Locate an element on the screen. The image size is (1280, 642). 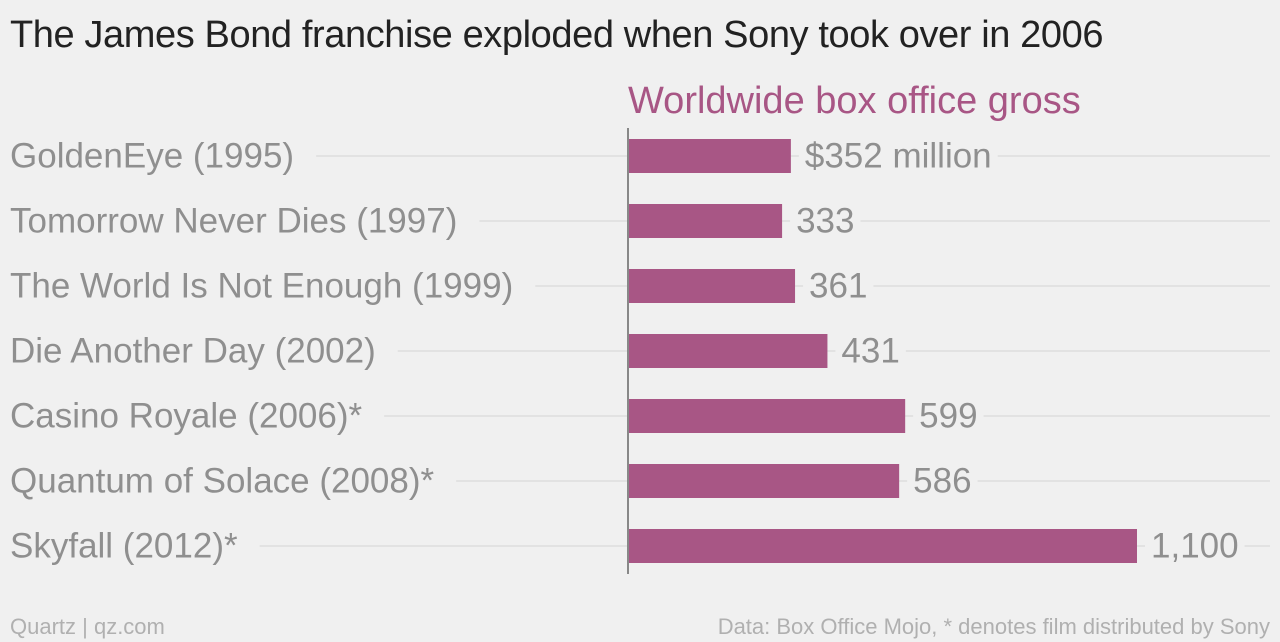
value-label: 431 is located at coordinates (870, 351).